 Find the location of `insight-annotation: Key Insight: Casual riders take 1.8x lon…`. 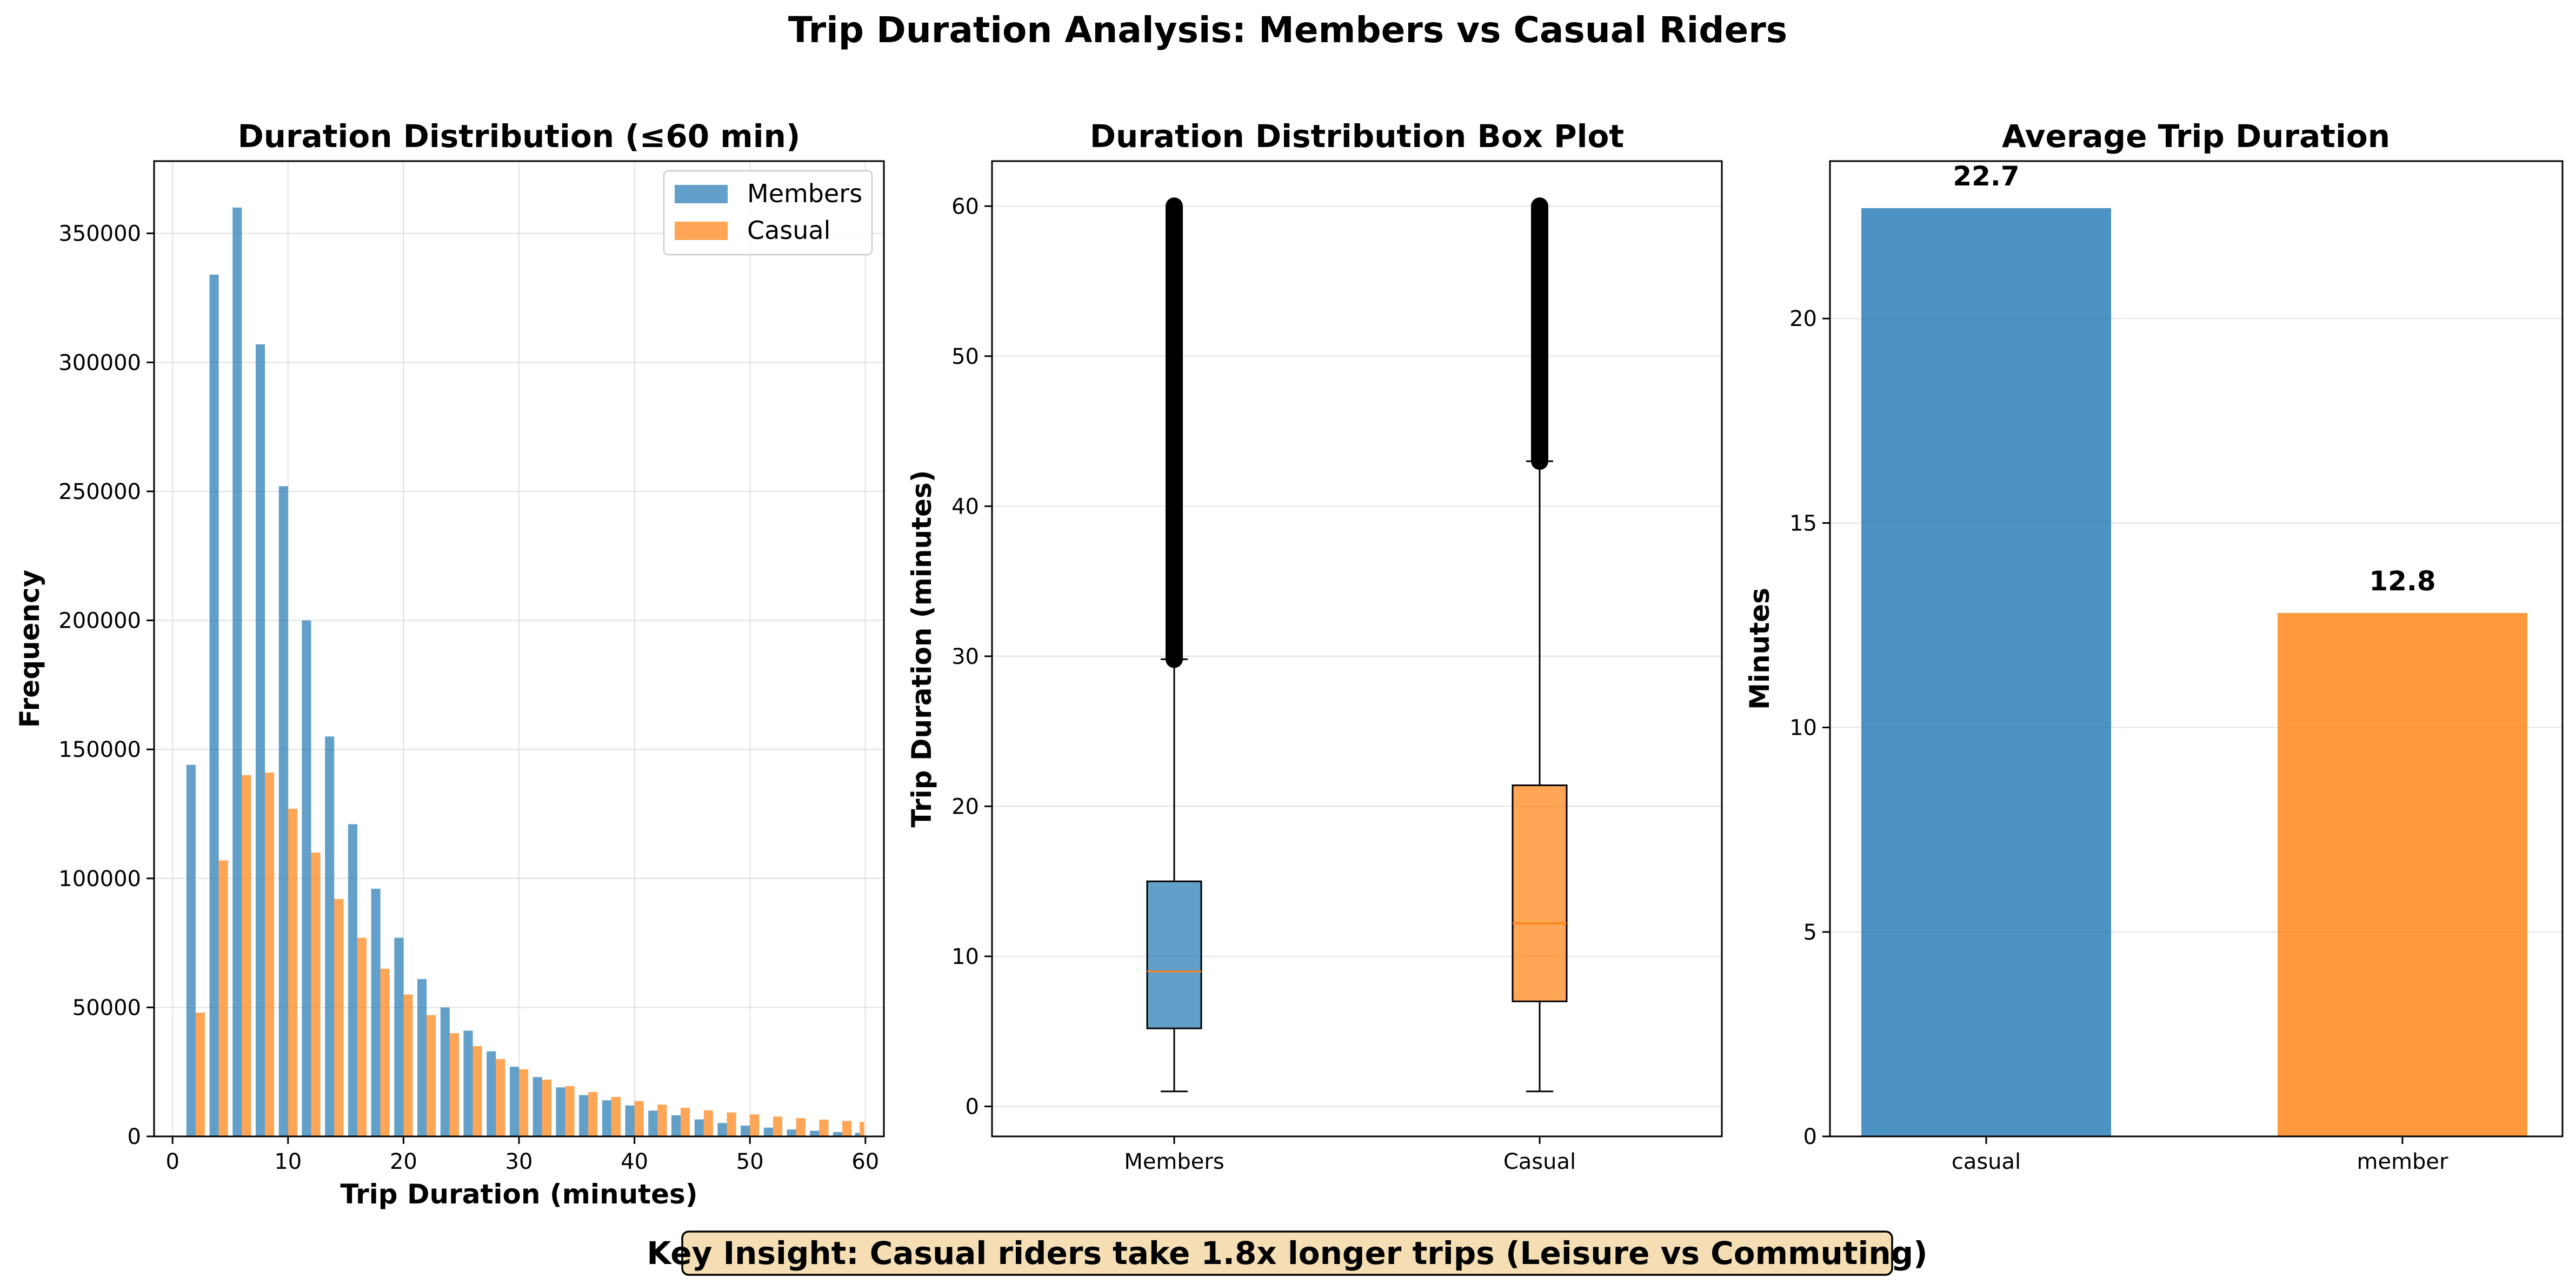

insight-annotation: Key Insight: Casual riders take 1.8x lon… is located at coordinates (1287, 1253).